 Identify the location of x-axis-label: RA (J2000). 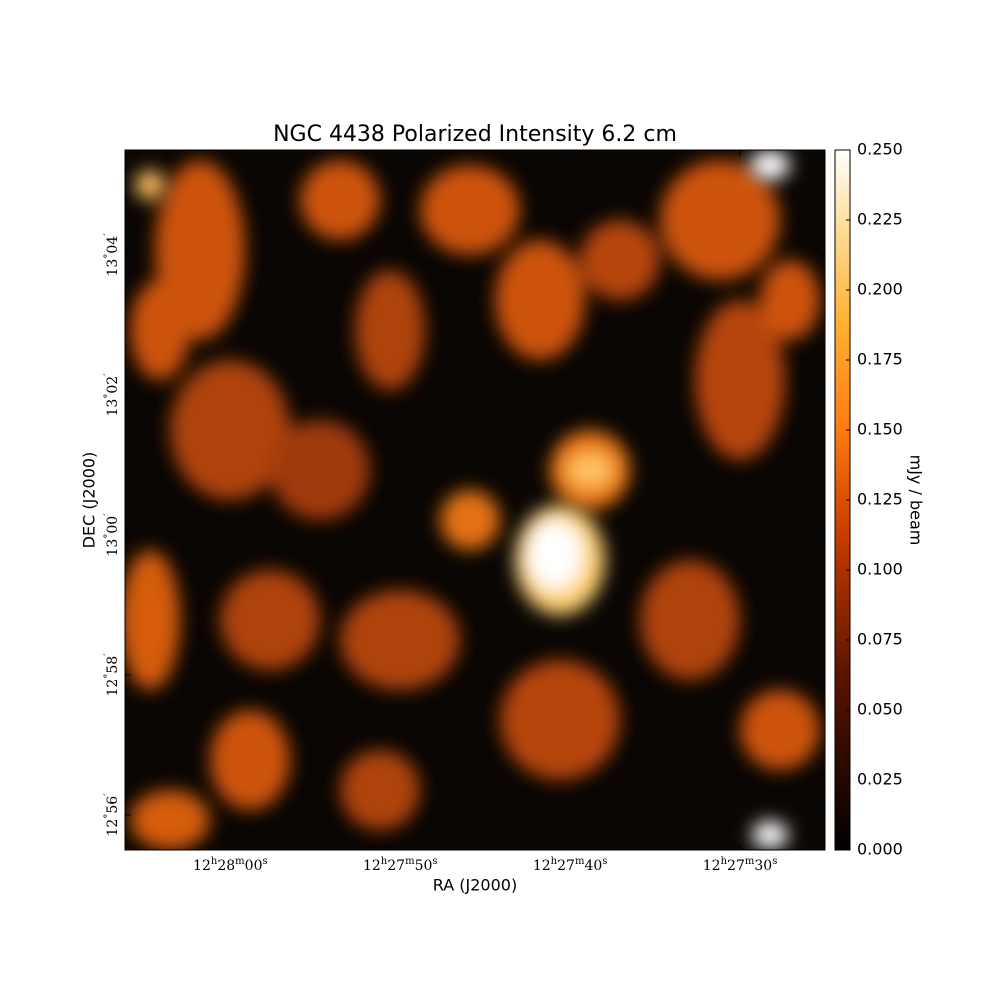
(475, 885).